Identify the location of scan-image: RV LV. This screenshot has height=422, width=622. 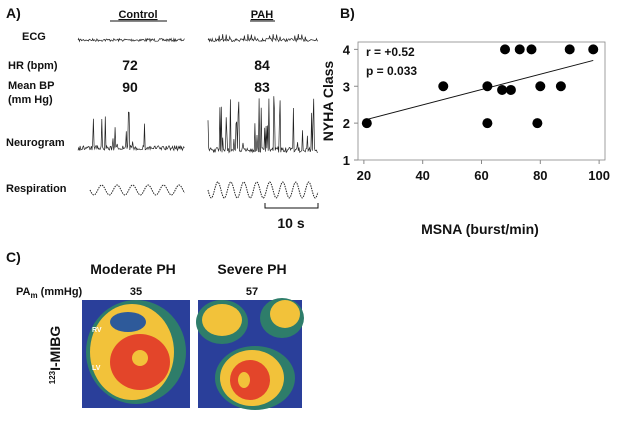
(136, 354).